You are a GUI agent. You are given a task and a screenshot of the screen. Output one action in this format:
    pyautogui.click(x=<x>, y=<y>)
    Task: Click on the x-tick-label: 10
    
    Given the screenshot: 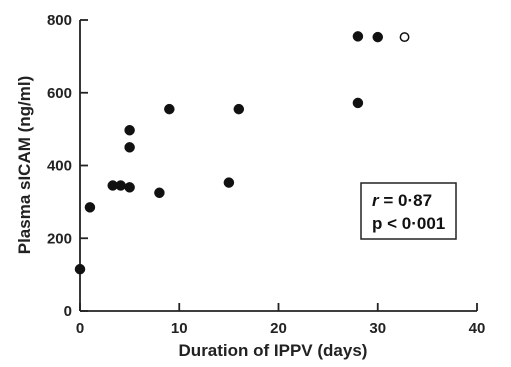 What is the action you would take?
    pyautogui.click(x=179, y=328)
    